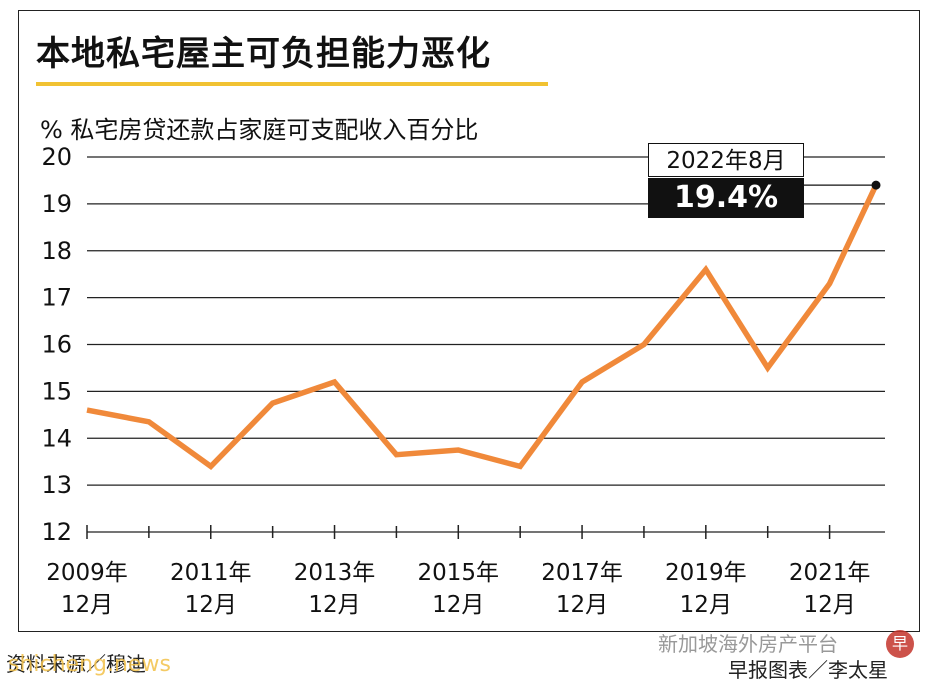 Image resolution: width=928 pixels, height=684 pixels. What do you see at coordinates (706, 605) in the screenshot?
I see `x-tick-label-month-5: 12月` at bounding box center [706, 605].